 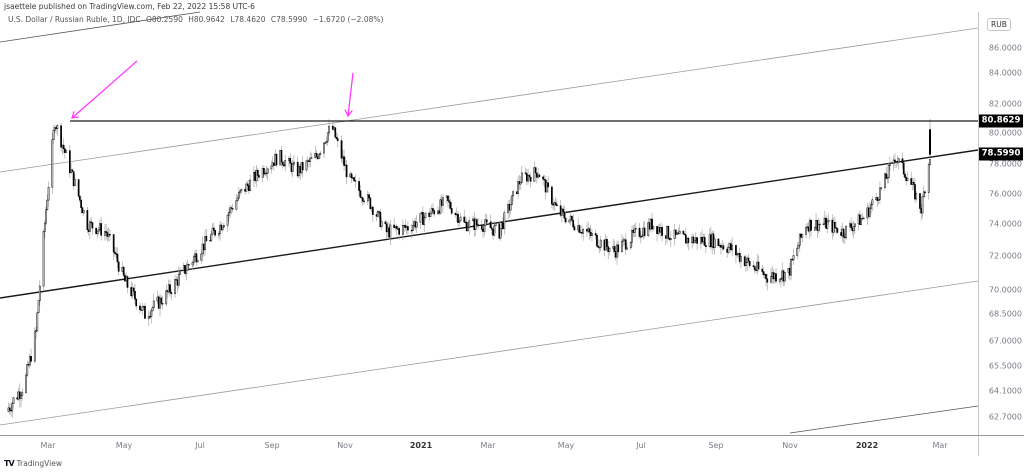 What do you see at coordinates (248, 19) in the screenshot?
I see `ohlc-low: L78.4620` at bounding box center [248, 19].